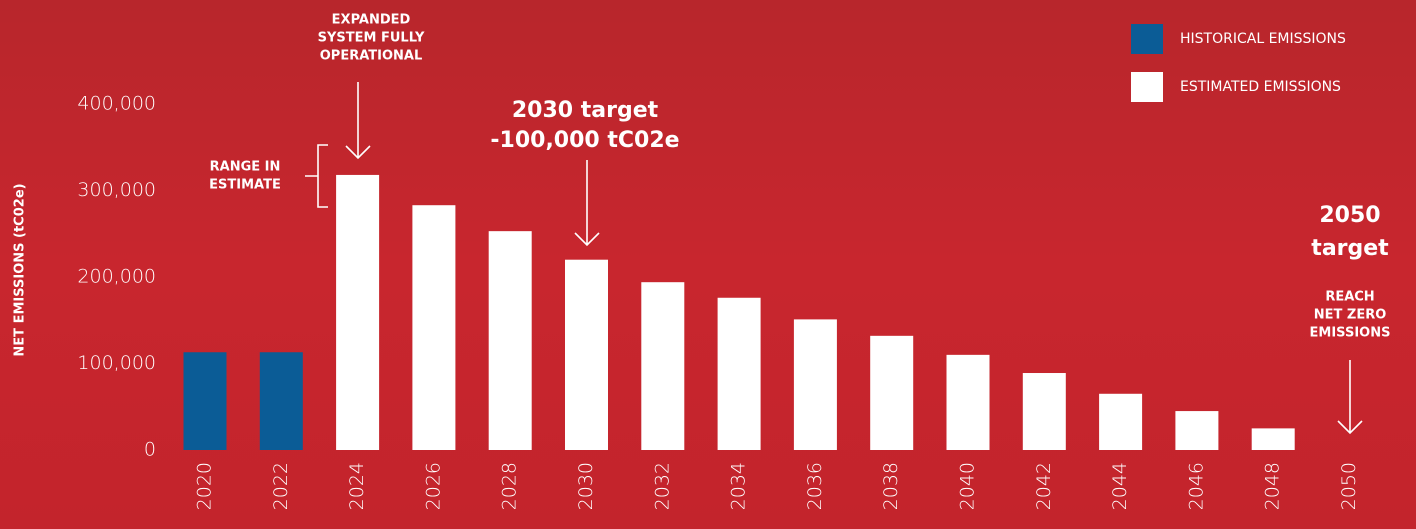 The height and width of the screenshot is (529, 1416). I want to click on legend-label: ESTIMATED EMISSIONS, so click(1260, 87).